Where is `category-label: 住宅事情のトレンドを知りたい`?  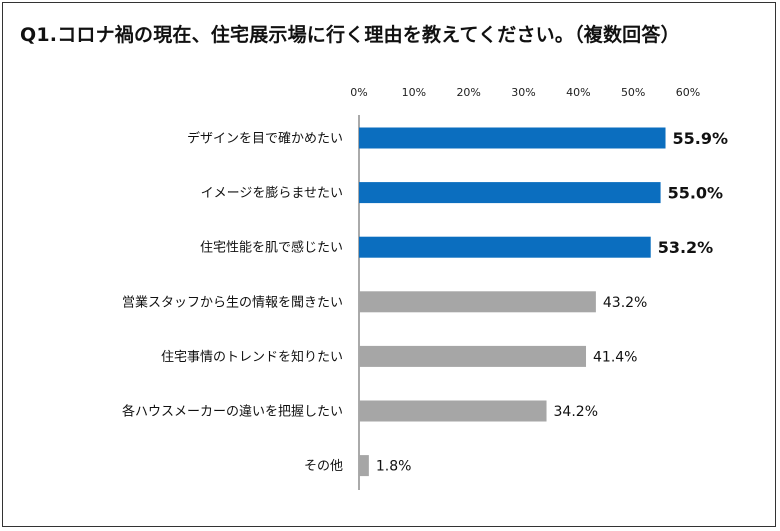
category-label: 住宅事情のトレンドを知りたい is located at coordinates (252, 357).